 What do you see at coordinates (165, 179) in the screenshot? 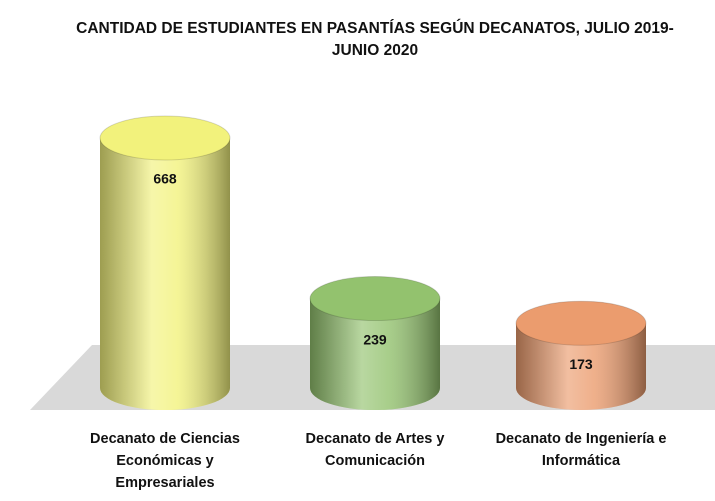
I see `value-label: 668` at bounding box center [165, 179].